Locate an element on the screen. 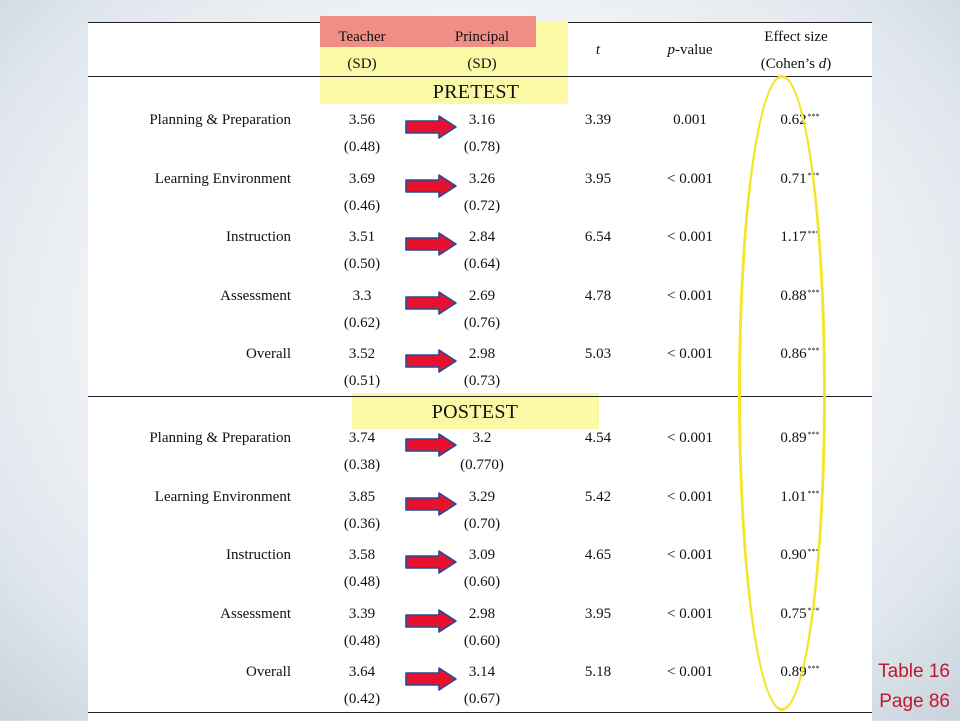  section-rule is located at coordinates (480, 396).